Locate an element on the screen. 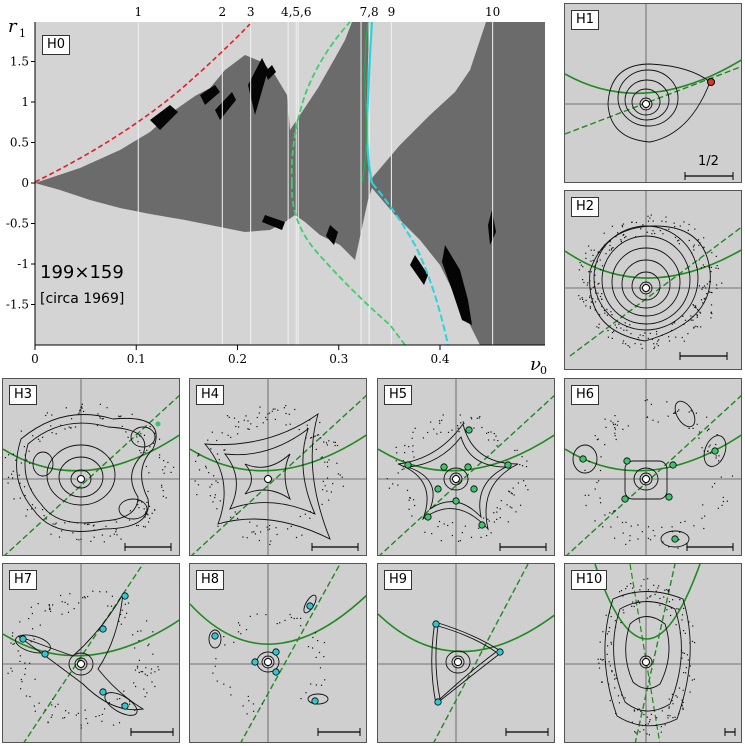  curve-green-dashed-lower is located at coordinates (348, 264).